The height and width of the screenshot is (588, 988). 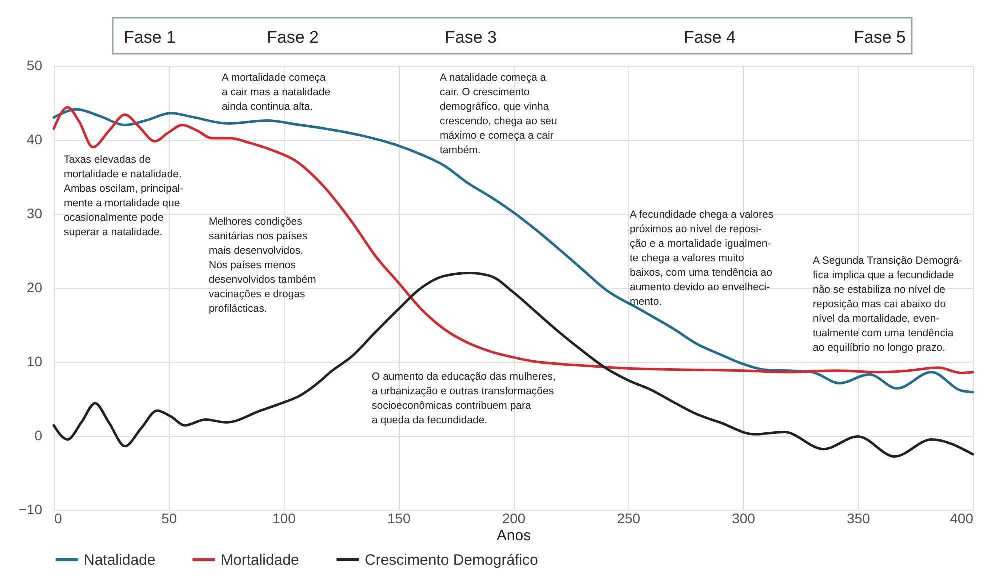 What do you see at coordinates (702, 258) in the screenshot?
I see `annotation: A fecundidade chega a valores próximos ao nível de reposi- ção e a mortalidade igualmen- te chega a valores muito baixos, com uma tendência ao aumento devido ao envelheci- mento.` at bounding box center [702, 258].